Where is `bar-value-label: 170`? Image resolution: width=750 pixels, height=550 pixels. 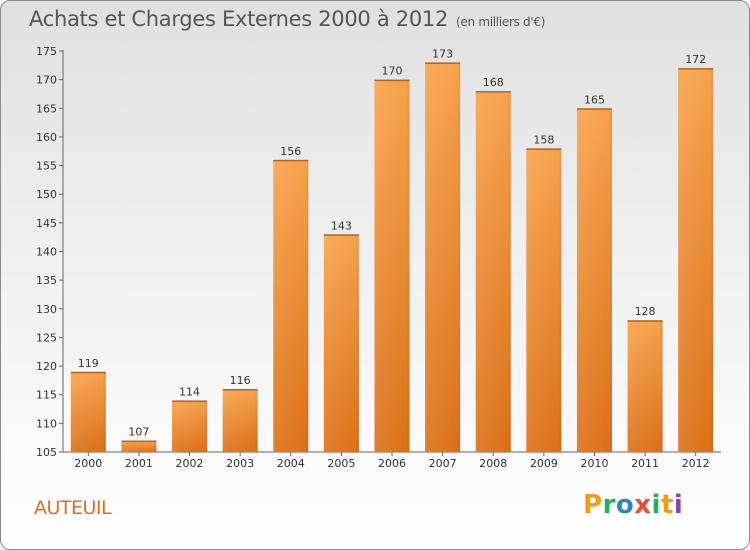
bar-value-label: 170 is located at coordinates (392, 71).